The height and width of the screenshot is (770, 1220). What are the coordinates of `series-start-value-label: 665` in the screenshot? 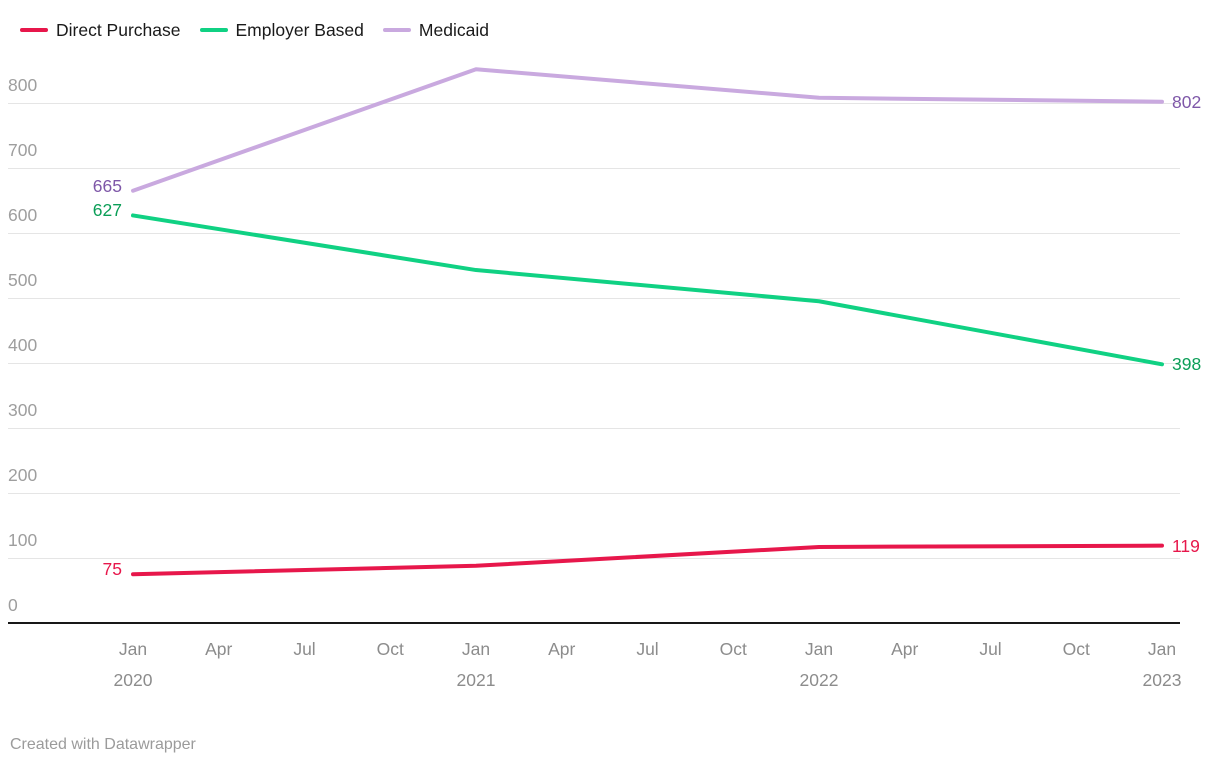 It's located at (107, 185).